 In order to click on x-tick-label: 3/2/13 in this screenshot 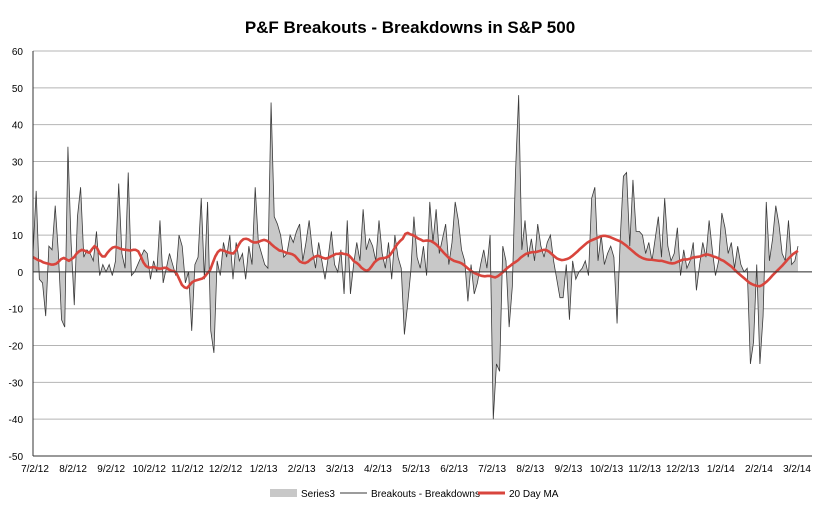, I will do `click(340, 469)`.